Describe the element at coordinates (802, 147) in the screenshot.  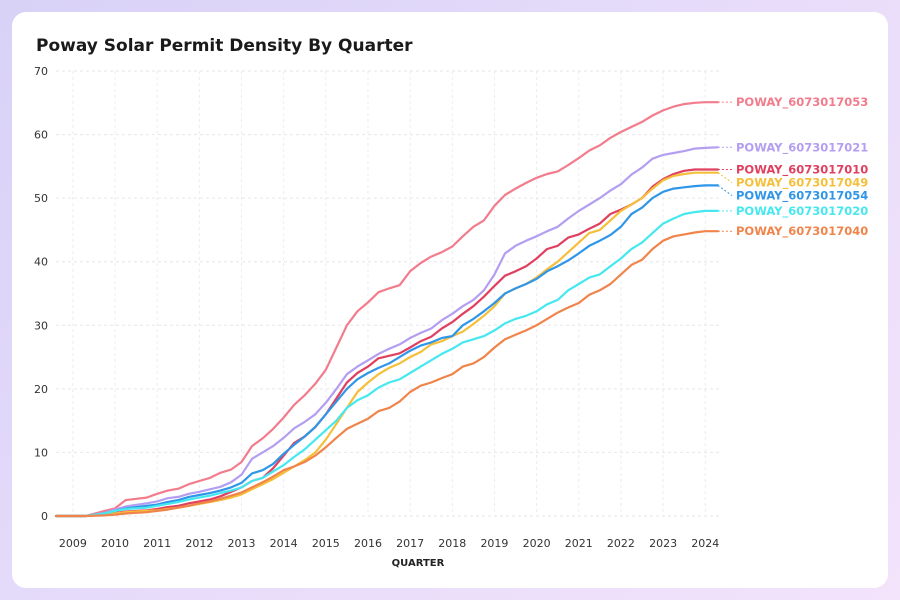
I see `series-end-label: POWAY_6073017021` at that location.